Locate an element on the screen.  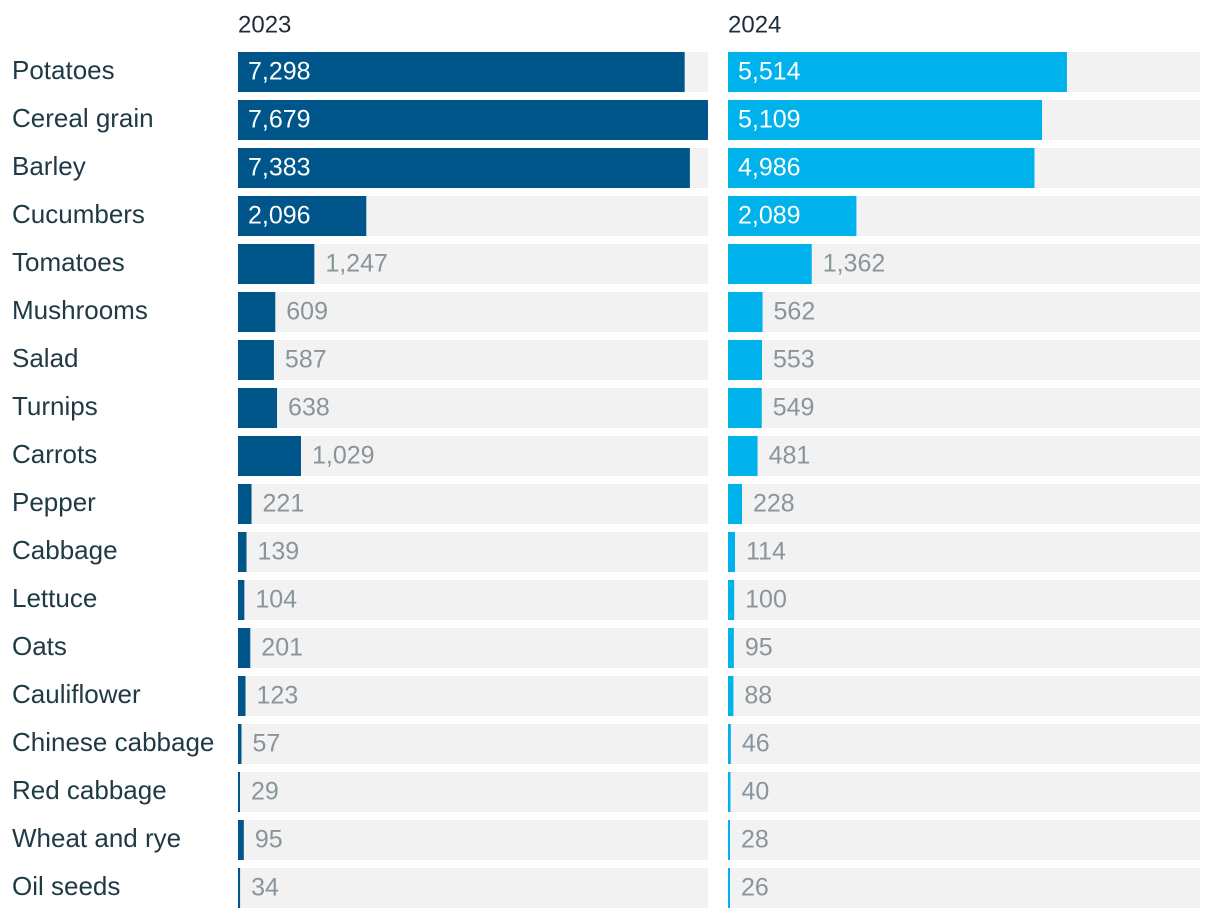
bar-2024-salad is located at coordinates (745, 360).